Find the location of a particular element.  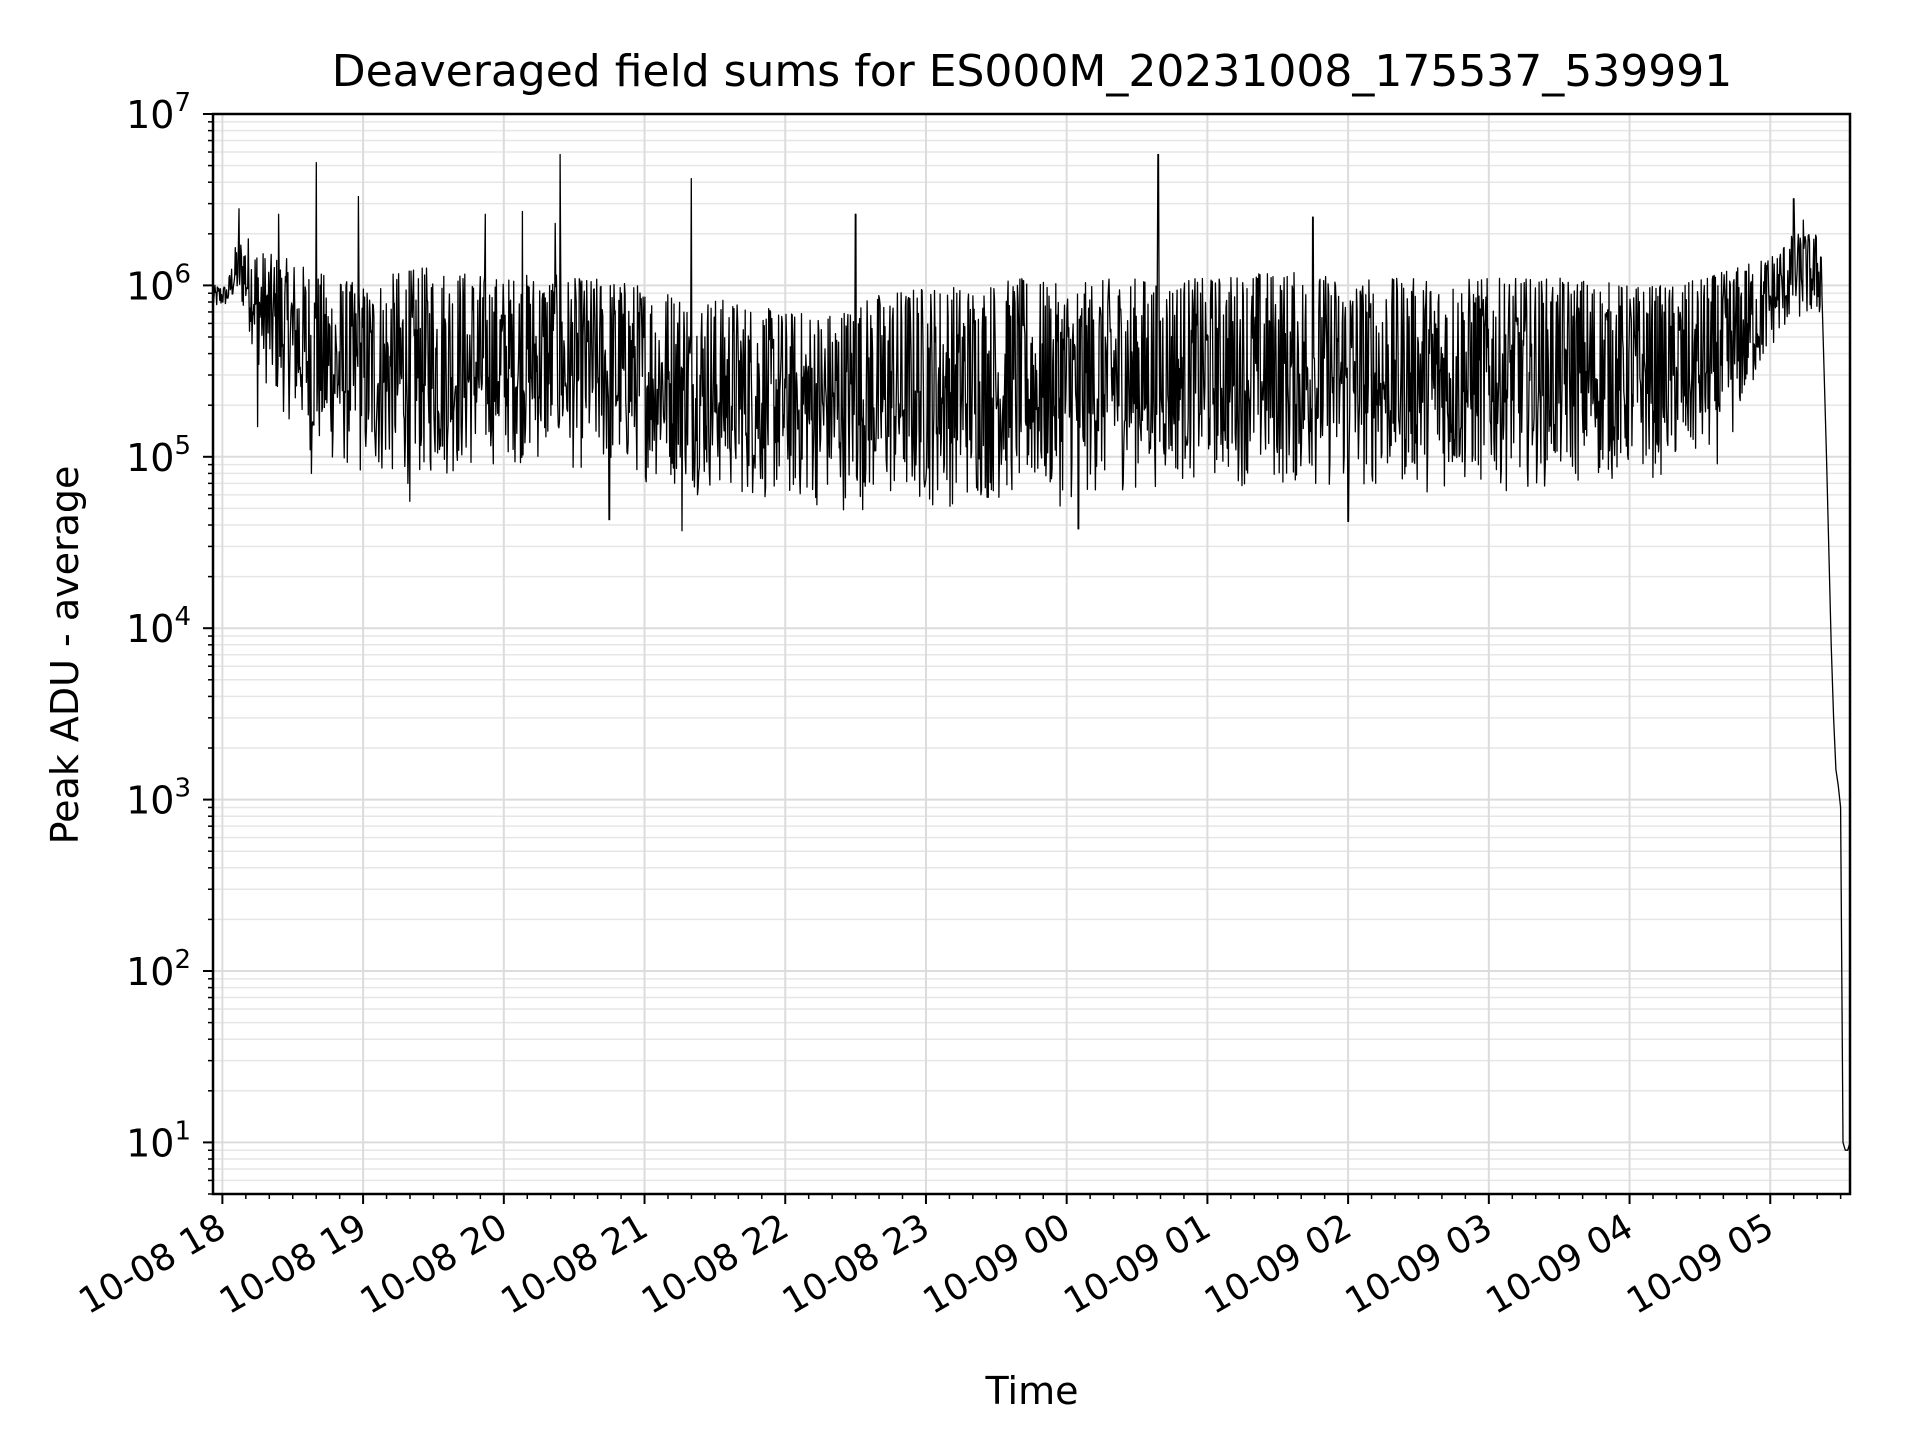

x-tick-label: 10-09 05 is located at coordinates (1700, 1264).